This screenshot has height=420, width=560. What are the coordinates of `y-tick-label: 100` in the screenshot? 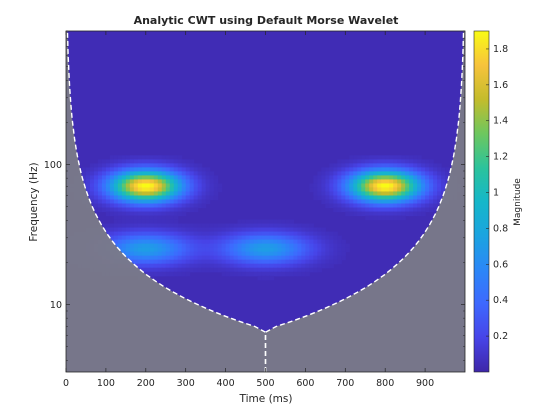 It's located at (53, 165).